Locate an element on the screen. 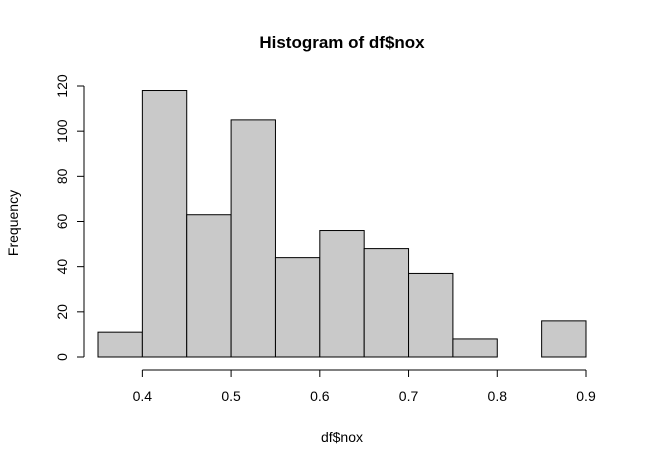 Image resolution: width=646 pixels, height=466 pixels. x-tick-label: 0.5 is located at coordinates (231, 396).